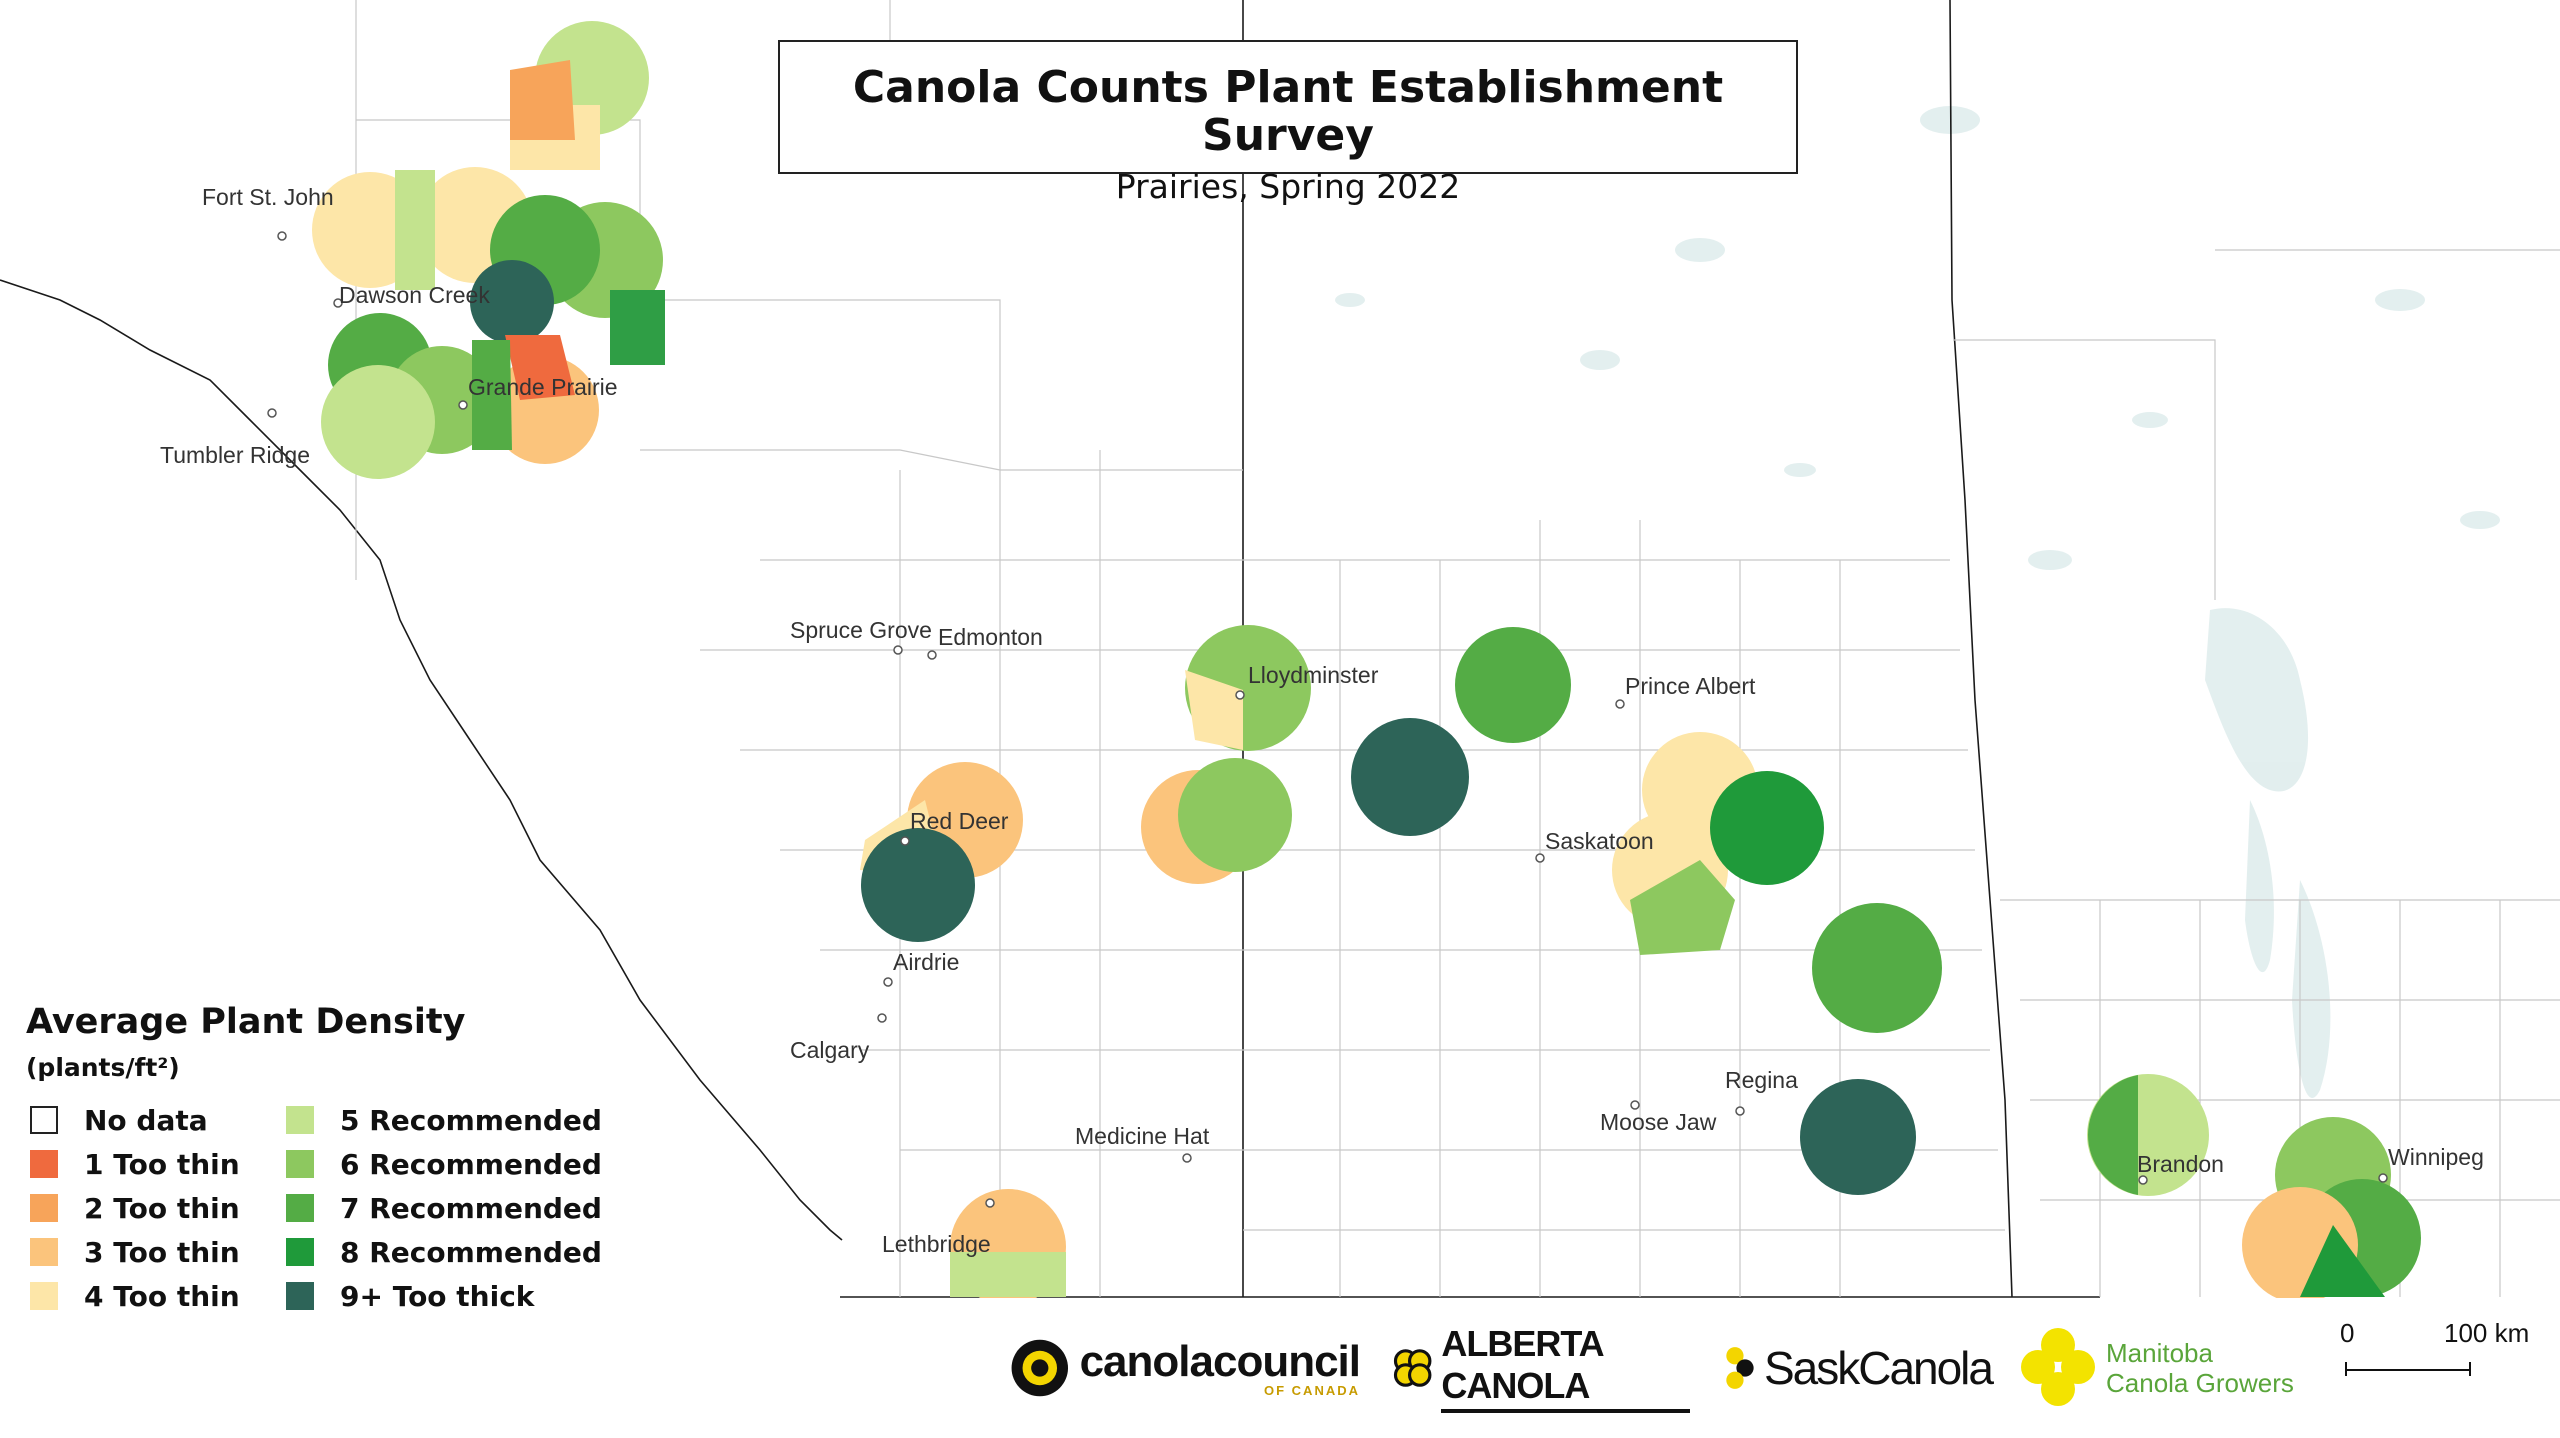 The height and width of the screenshot is (1438, 2560). I want to click on city-label: Fort St. John, so click(268, 197).